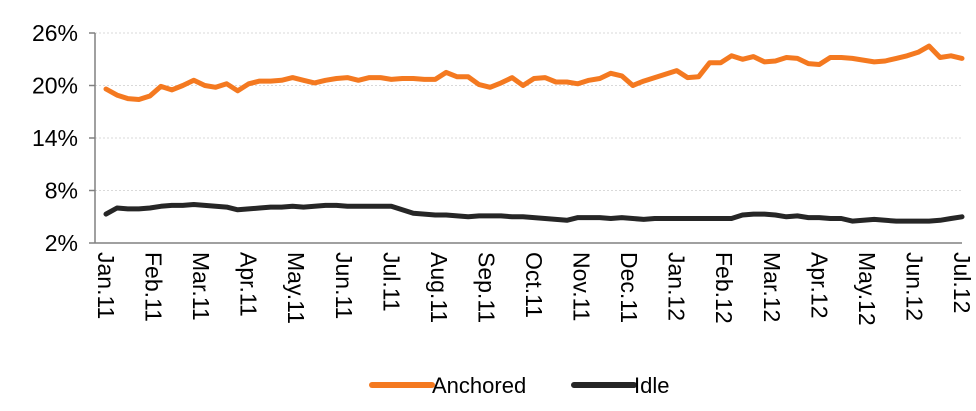  I want to click on x-tick-label: Nov.11, so click(582, 286).